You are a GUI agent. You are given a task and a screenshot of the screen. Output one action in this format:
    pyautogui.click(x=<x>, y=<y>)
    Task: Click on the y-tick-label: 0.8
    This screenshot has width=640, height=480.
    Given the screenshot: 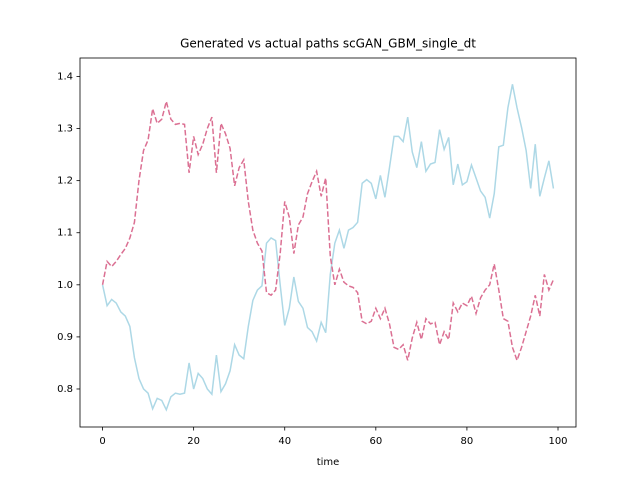 What is the action you would take?
    pyautogui.click(x=65, y=389)
    